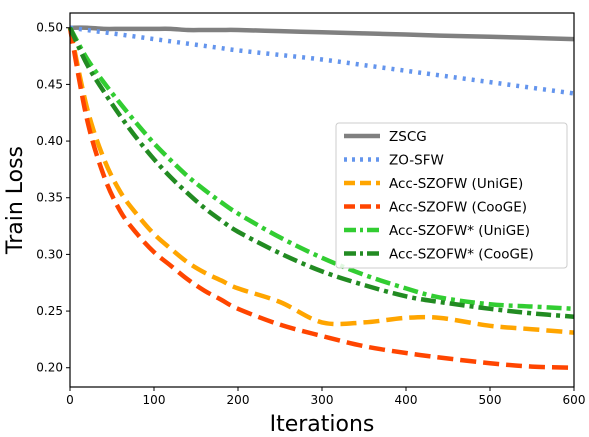  I want to click on legend-box, so click(451, 195).